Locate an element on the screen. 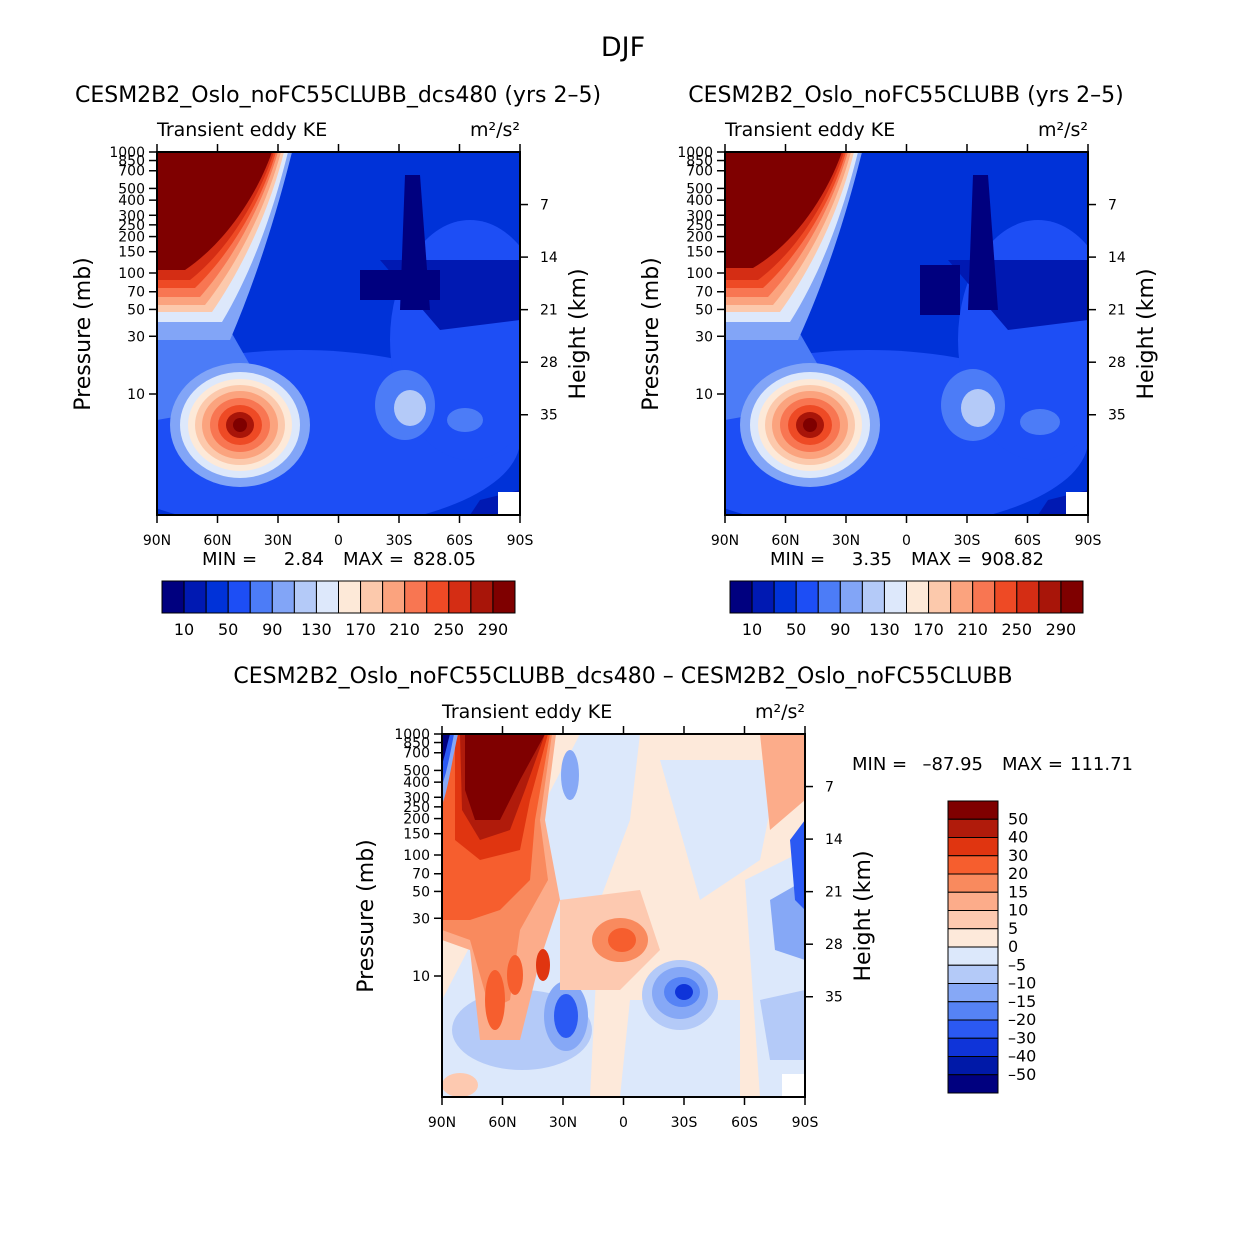 This screenshot has width=1246, height=1246. panel-c-colorbar-label: –50 is located at coordinates (1022, 1074).